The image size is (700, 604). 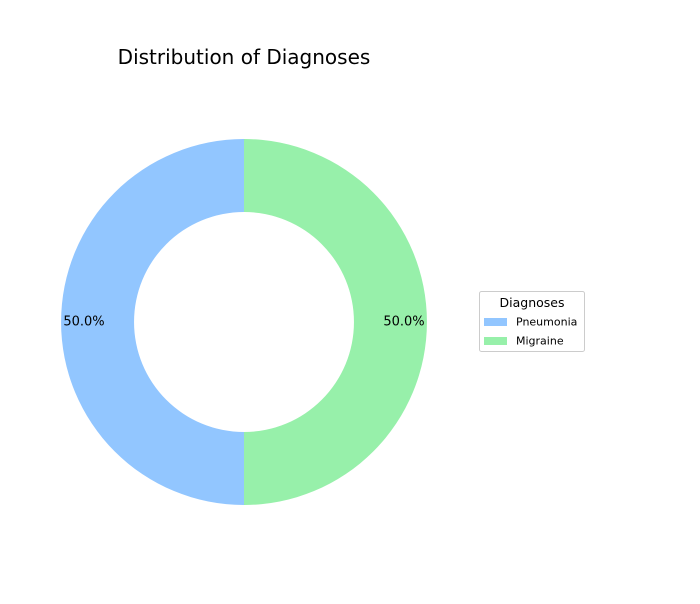 I want to click on slice-labels: 50.0% 50.0%, so click(x=243, y=322).